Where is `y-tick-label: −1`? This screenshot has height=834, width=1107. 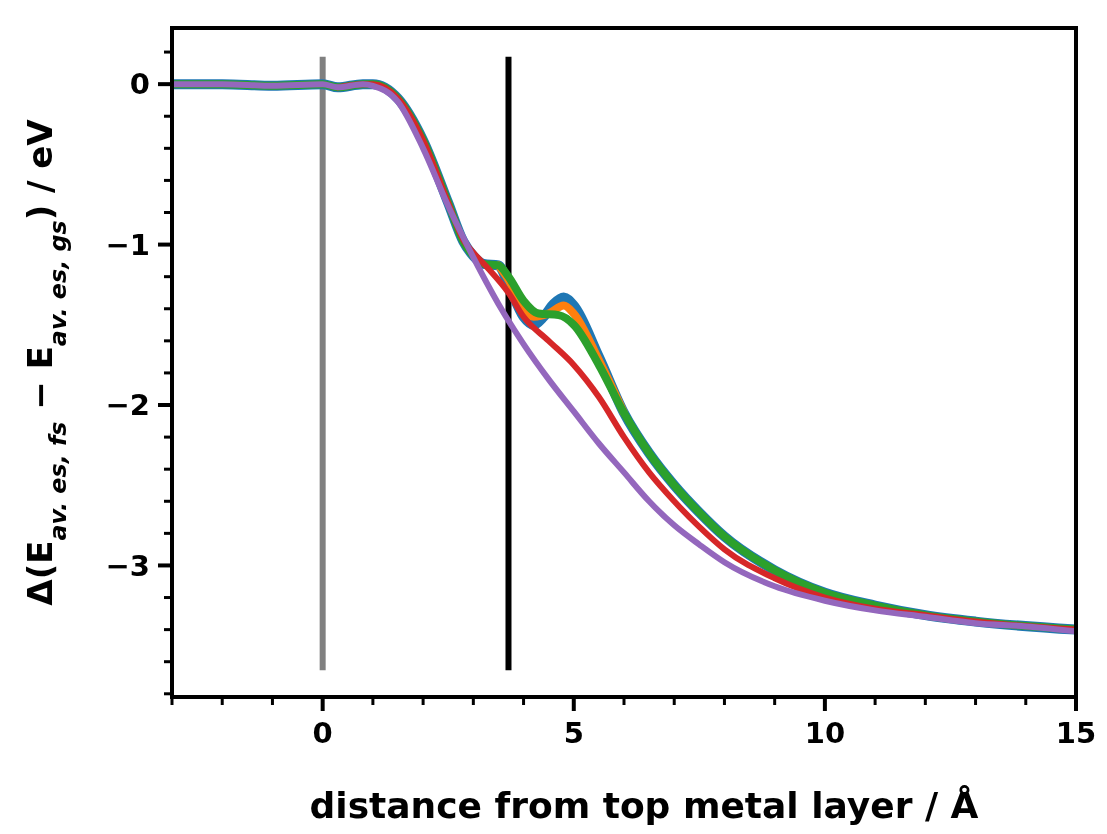
y-tick-label: −1 is located at coordinates (127, 244).